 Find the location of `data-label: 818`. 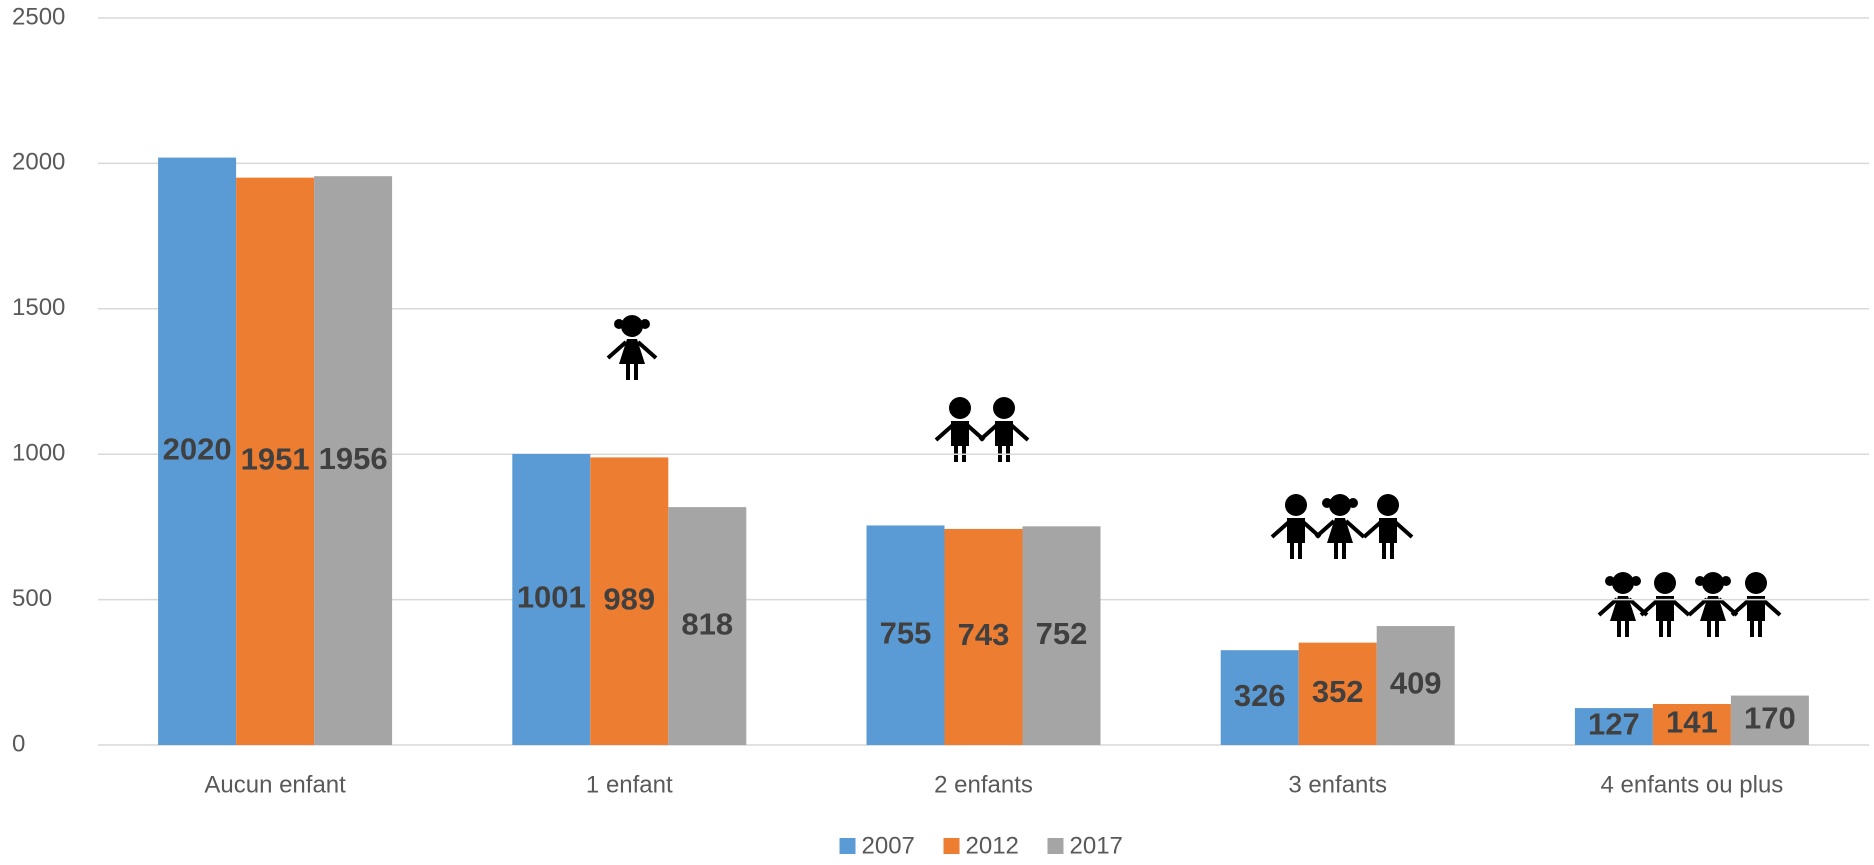

data-label: 818 is located at coordinates (707, 623).